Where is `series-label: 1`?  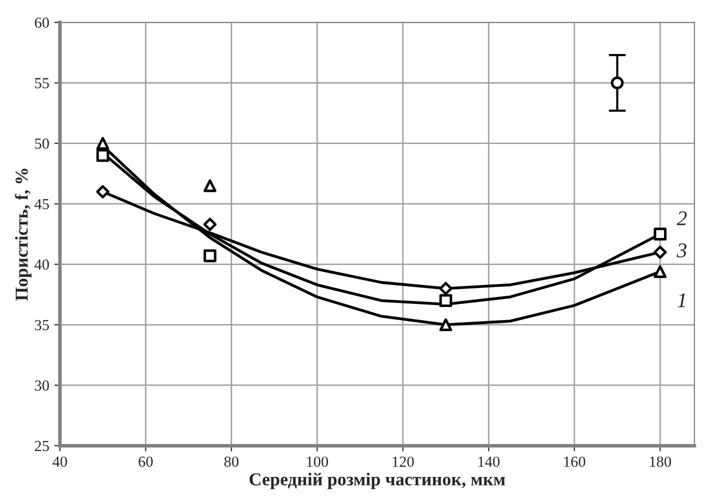 series-label: 1 is located at coordinates (681, 300).